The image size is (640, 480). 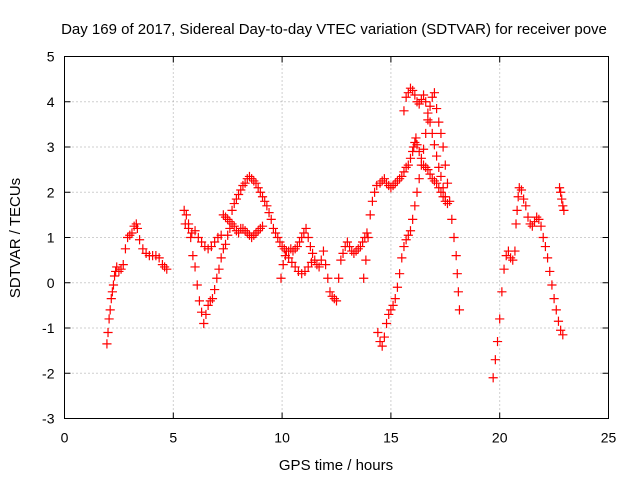 I want to click on y-tick-label: 5, so click(x=51, y=57).